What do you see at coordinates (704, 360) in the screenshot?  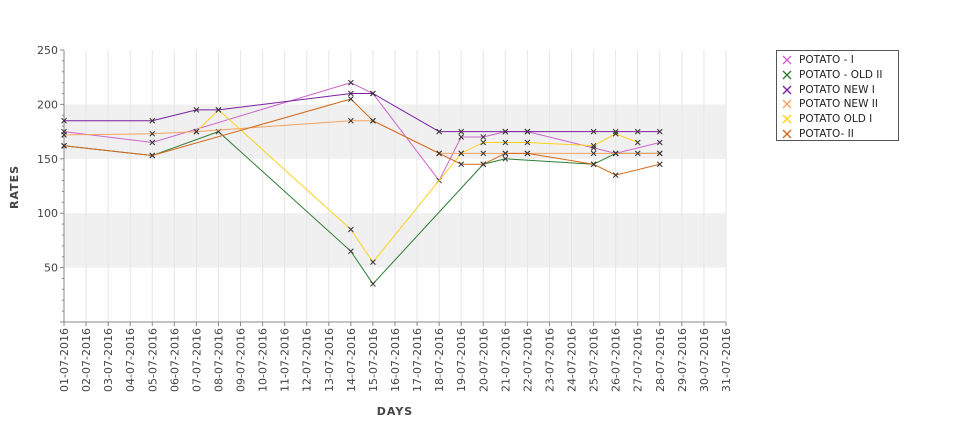 I see `x-tick-label: 30-07-2016` at bounding box center [704, 360].